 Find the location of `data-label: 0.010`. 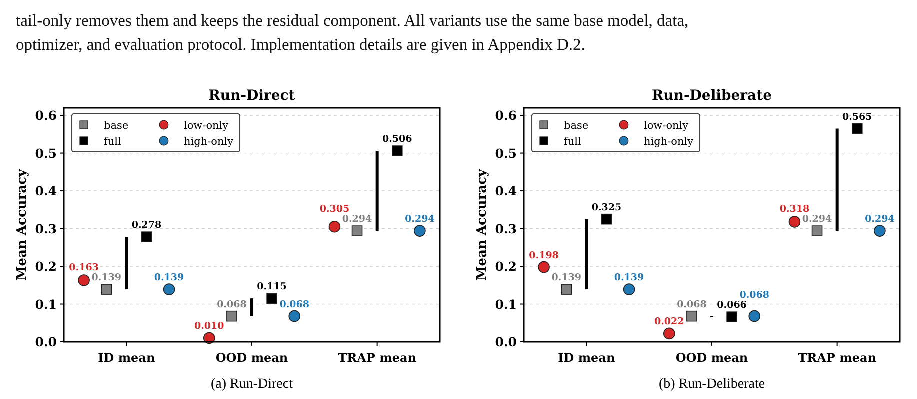

data-label: 0.010 is located at coordinates (209, 326).